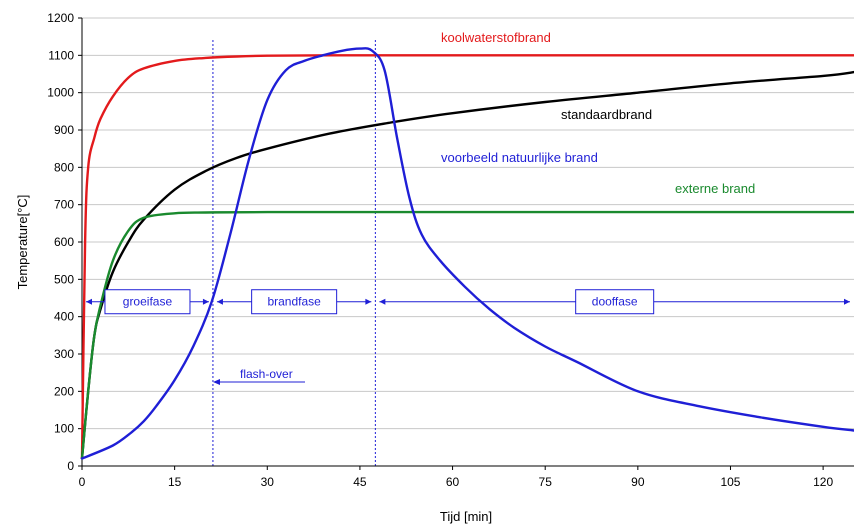 The width and height of the screenshot is (854, 524). I want to click on flash-over-arrowhead, so click(216, 382).